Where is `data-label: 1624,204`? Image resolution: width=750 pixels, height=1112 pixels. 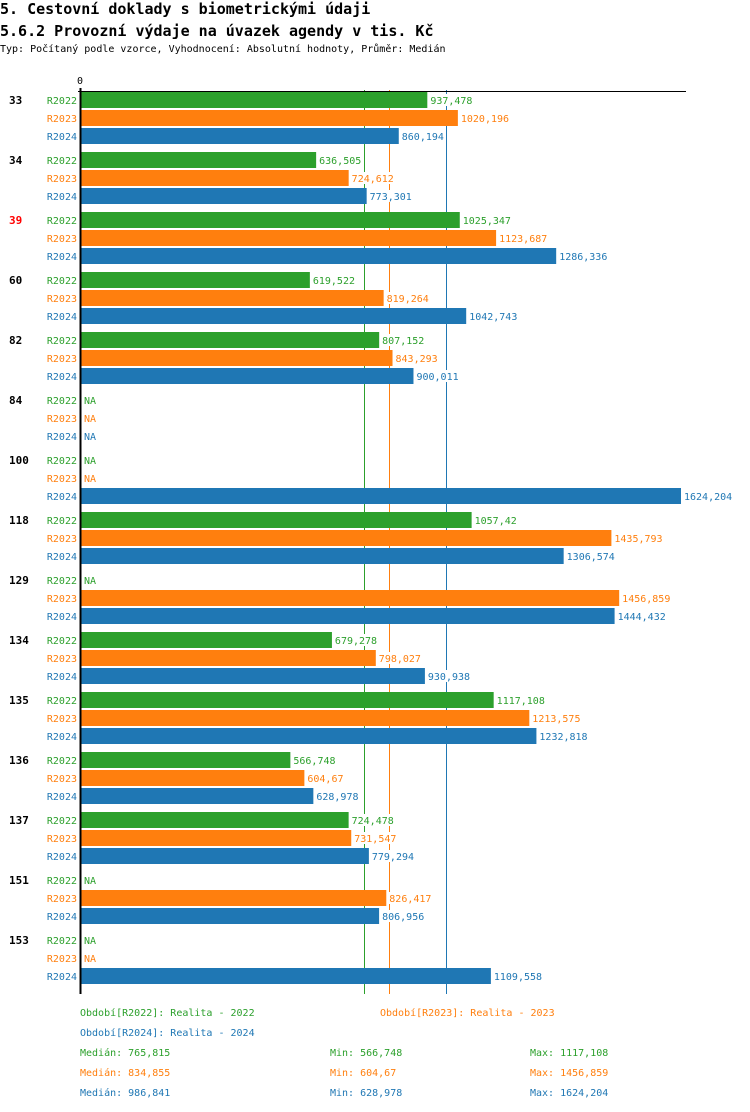 data-label: 1624,204 is located at coordinates (708, 497).